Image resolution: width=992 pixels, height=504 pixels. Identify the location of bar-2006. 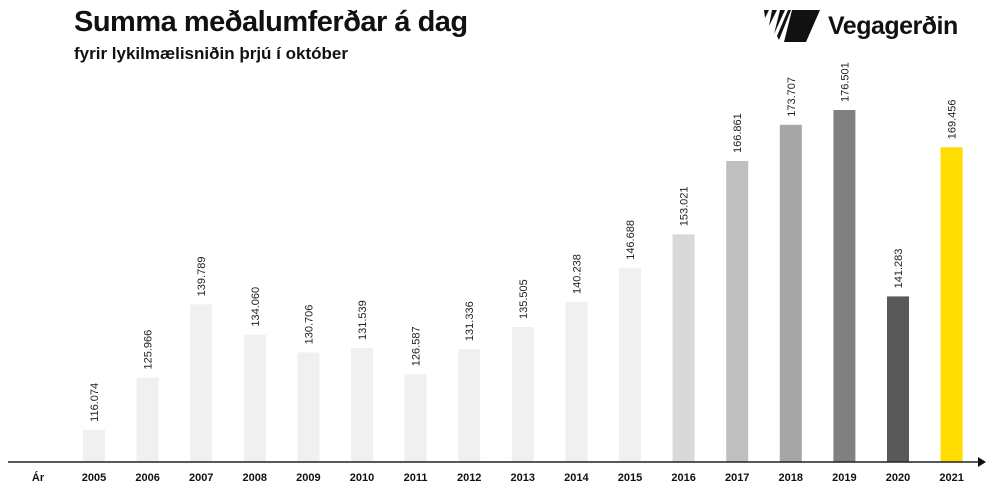
(147, 419).